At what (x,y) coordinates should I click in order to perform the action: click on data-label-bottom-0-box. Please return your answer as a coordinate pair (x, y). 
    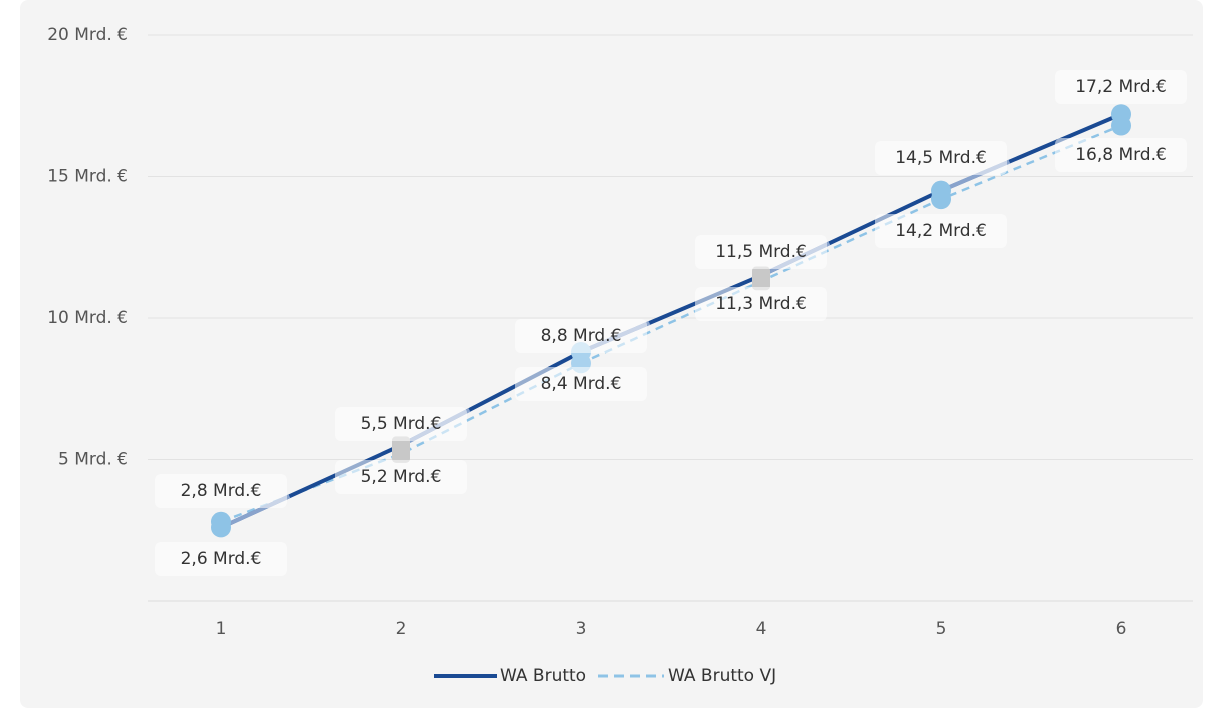
    Looking at the image, I should click on (221, 559).